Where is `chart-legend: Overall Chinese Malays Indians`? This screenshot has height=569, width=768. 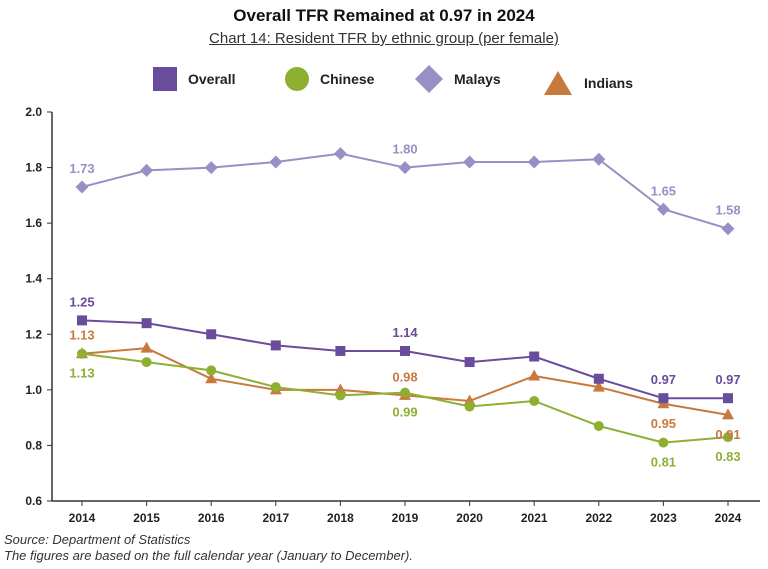 chart-legend: Overall Chinese Malays Indians is located at coordinates (384, 79).